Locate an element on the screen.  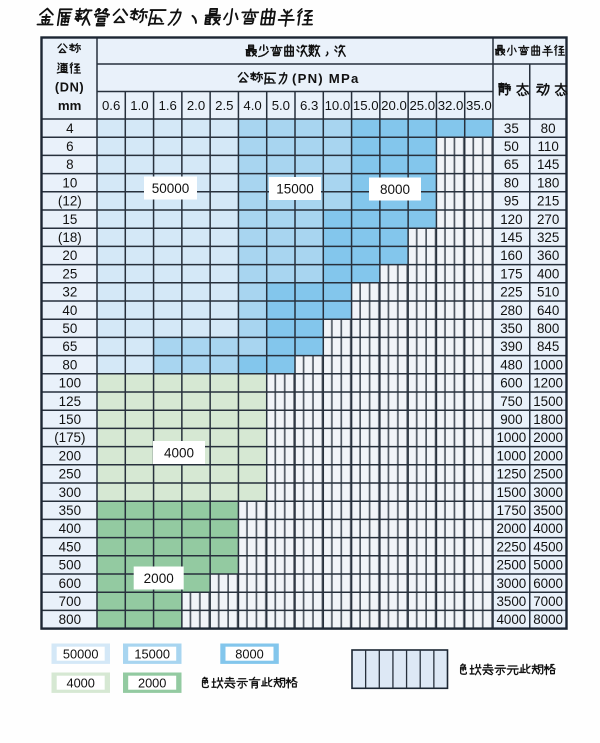
svg-text: 1200 is located at coordinates (548, 383).